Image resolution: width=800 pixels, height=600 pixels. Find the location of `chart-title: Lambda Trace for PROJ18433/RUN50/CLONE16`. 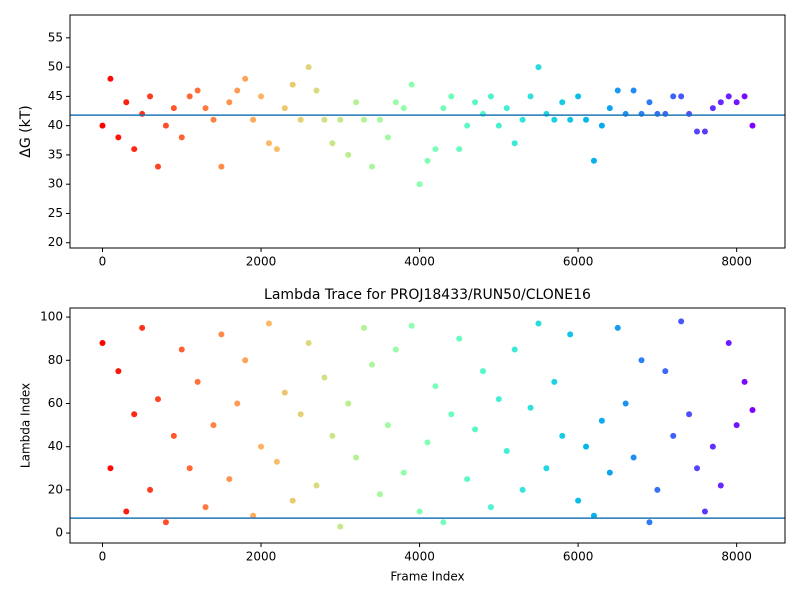

chart-title: Lambda Trace for PROJ18433/RUN50/CLONE16 is located at coordinates (427, 295).